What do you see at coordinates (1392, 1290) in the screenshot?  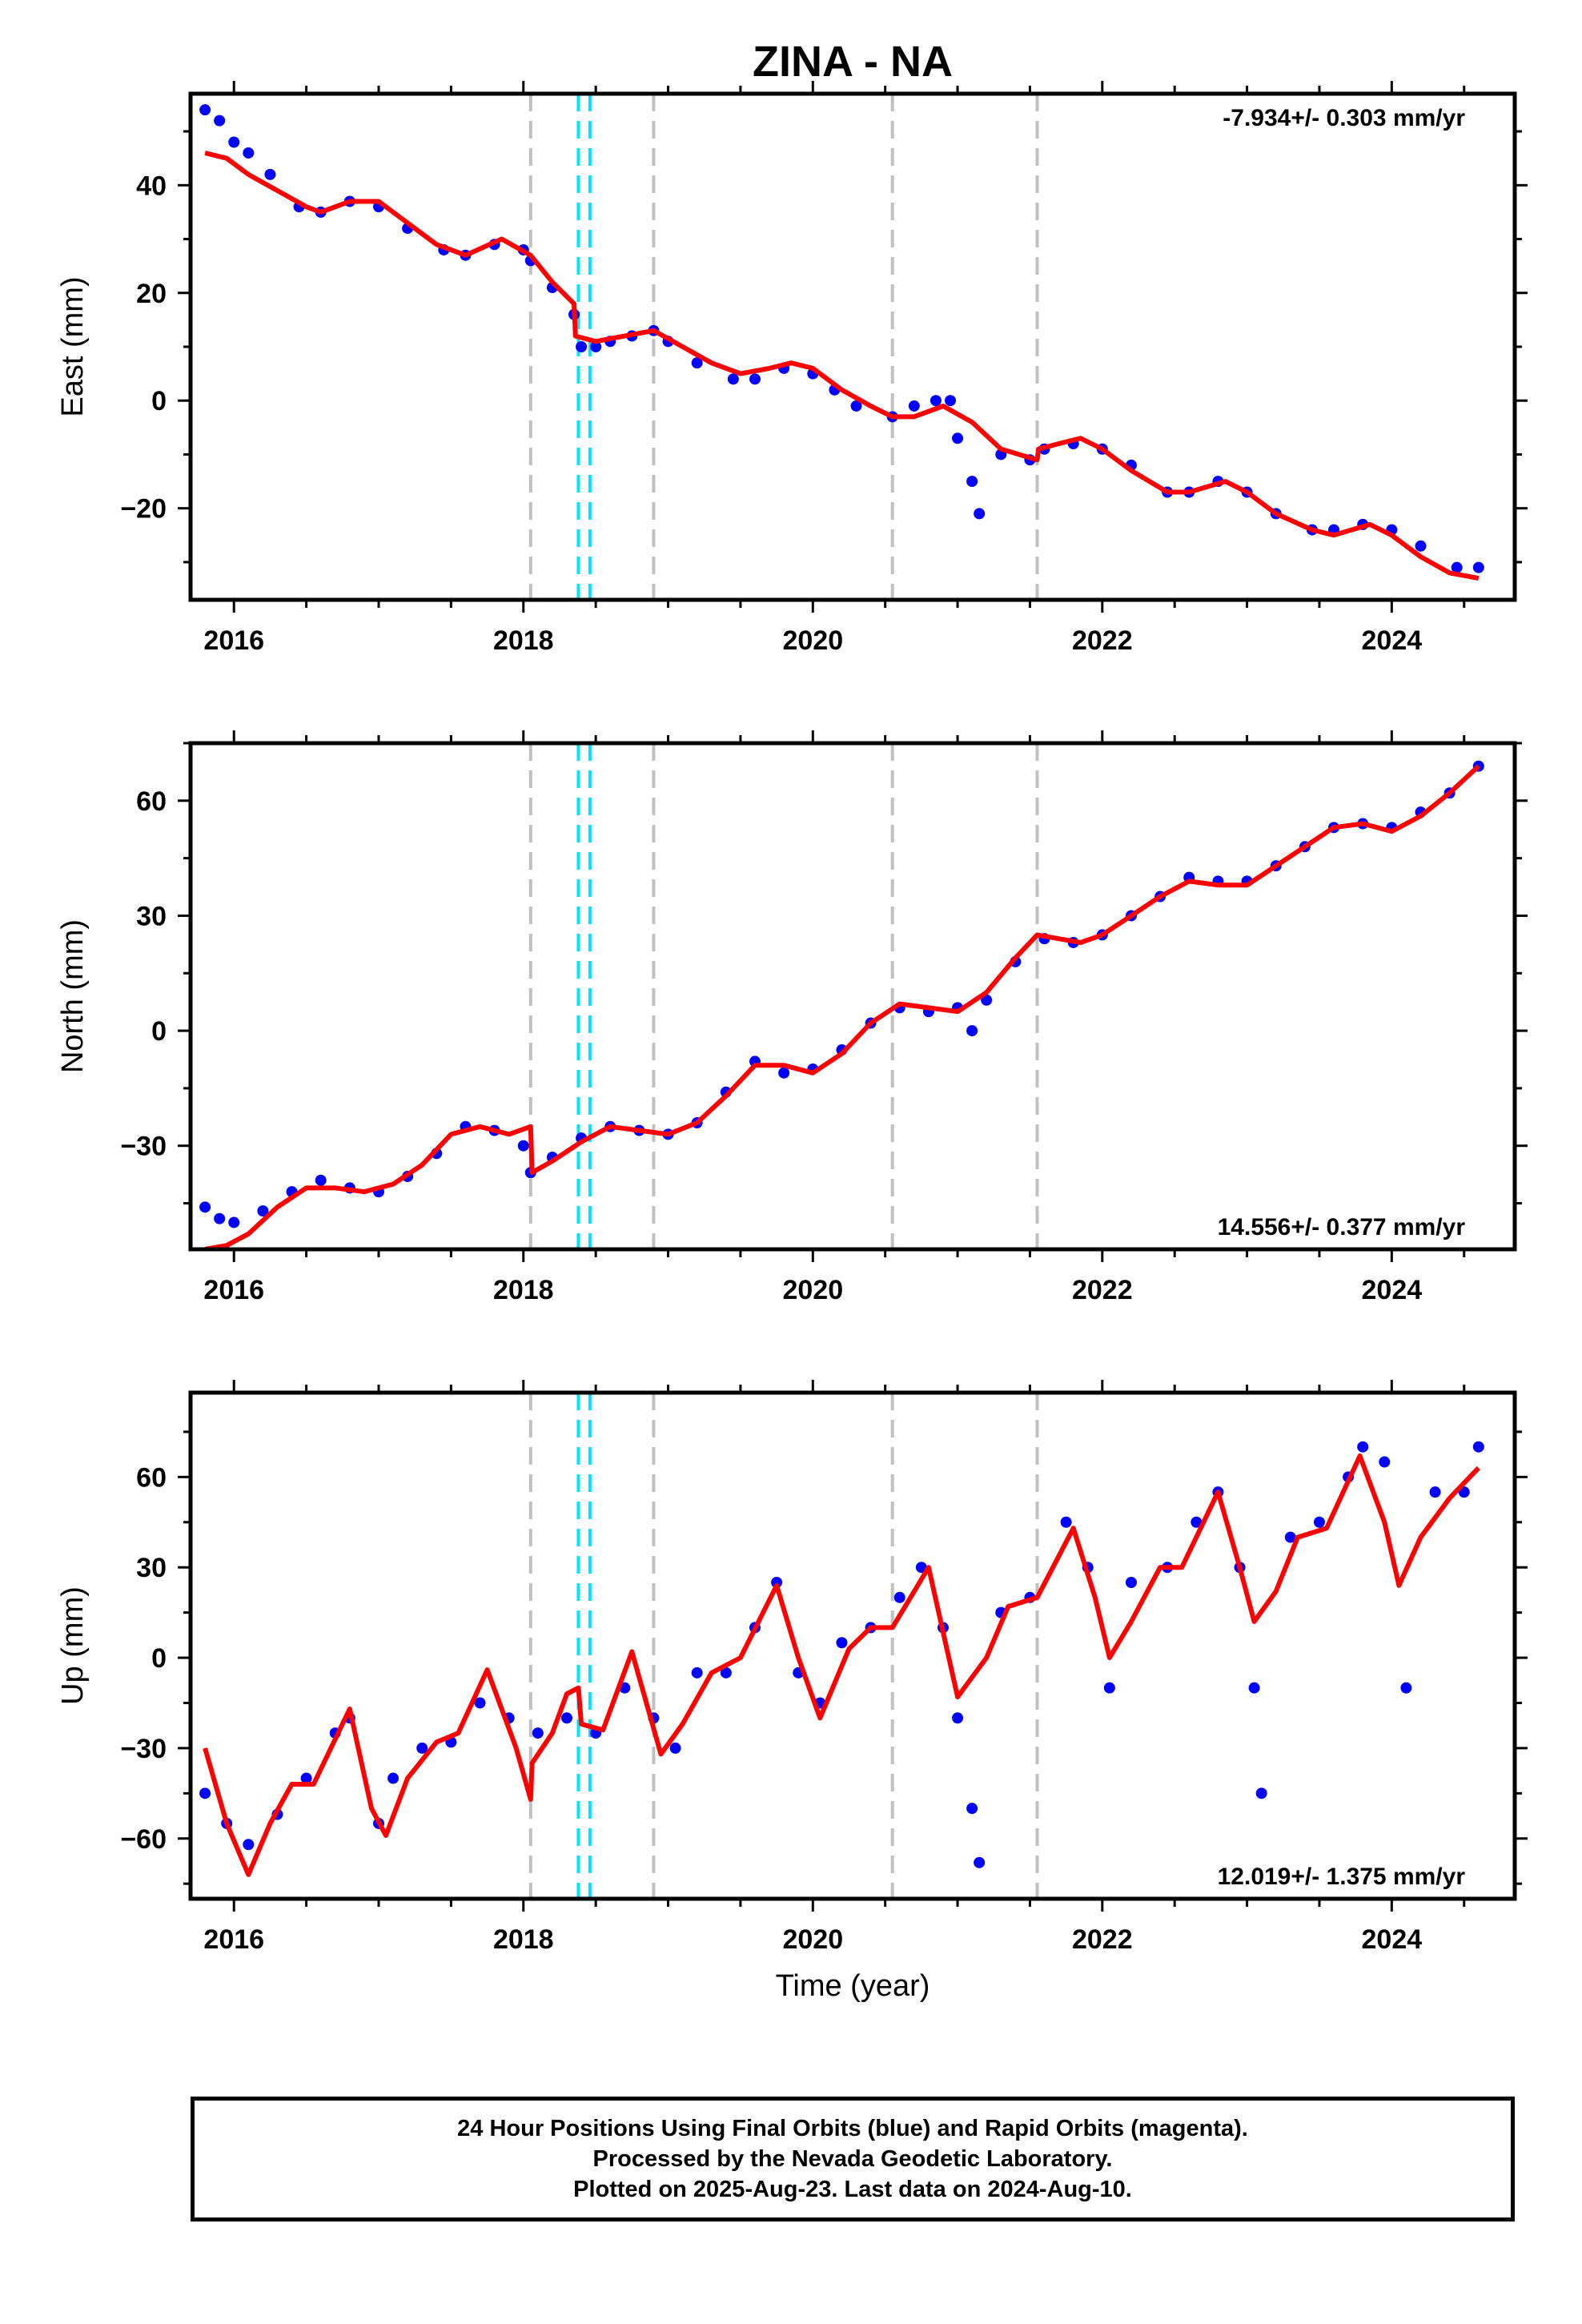 I see `north-x-tick-label: 2024` at bounding box center [1392, 1290].